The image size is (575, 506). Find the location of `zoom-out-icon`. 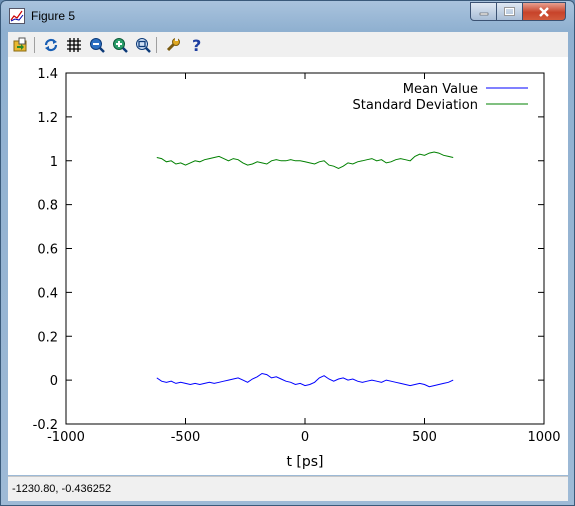

zoom-out-icon is located at coordinates (97, 45).